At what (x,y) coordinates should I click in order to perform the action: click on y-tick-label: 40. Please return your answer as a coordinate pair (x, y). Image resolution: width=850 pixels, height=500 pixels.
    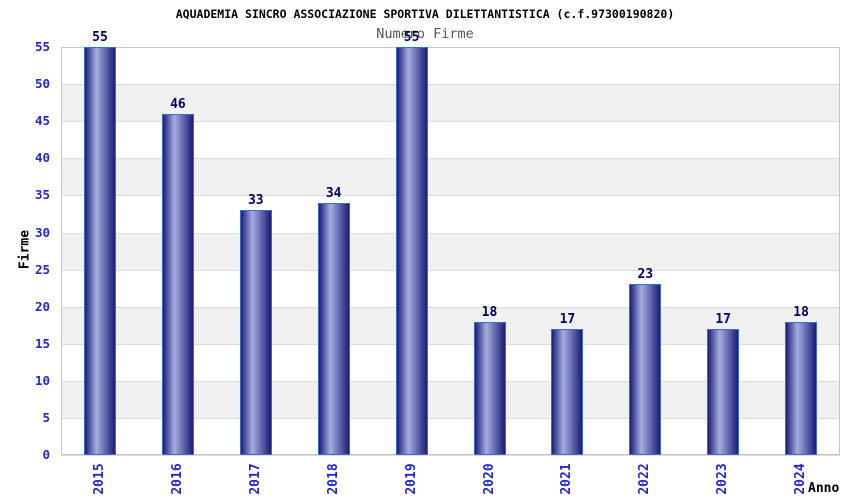
    Looking at the image, I should click on (42, 158).